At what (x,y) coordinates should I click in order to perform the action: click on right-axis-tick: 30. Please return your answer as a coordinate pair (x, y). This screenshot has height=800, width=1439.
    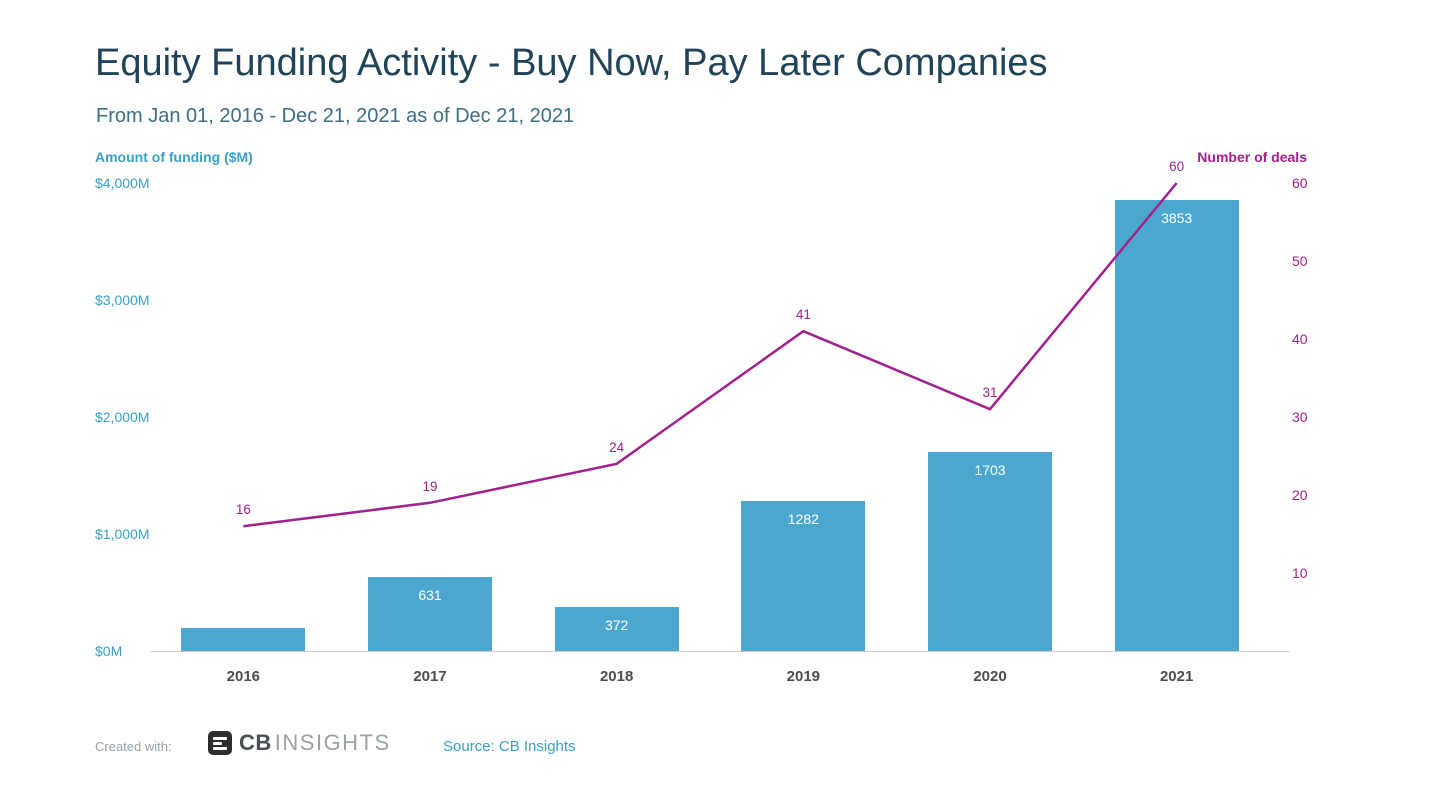
    Looking at the image, I should click on (1300, 417).